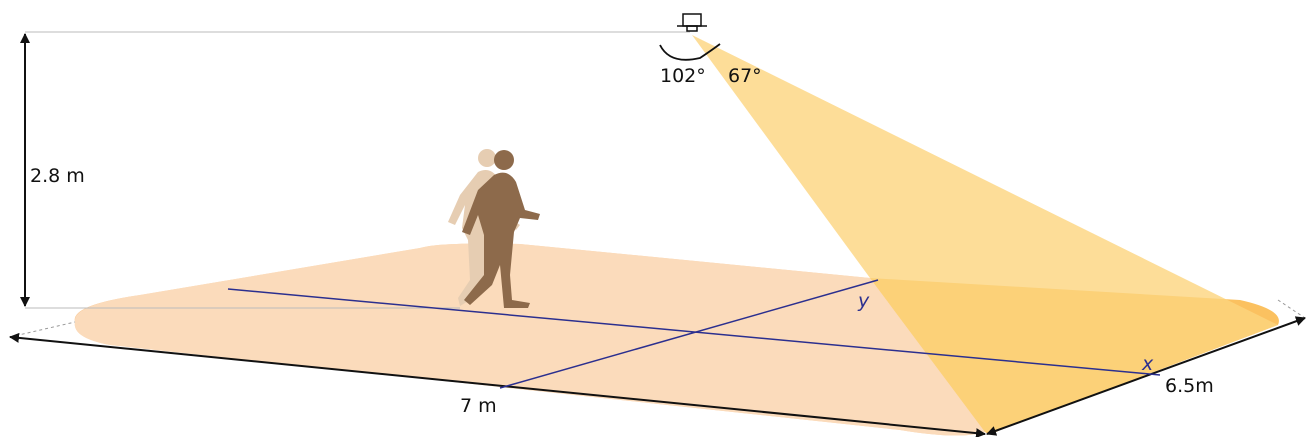  What do you see at coordinates (1146, 376) in the screenshot?
I see `depth-arrow` at bounding box center [1146, 376].